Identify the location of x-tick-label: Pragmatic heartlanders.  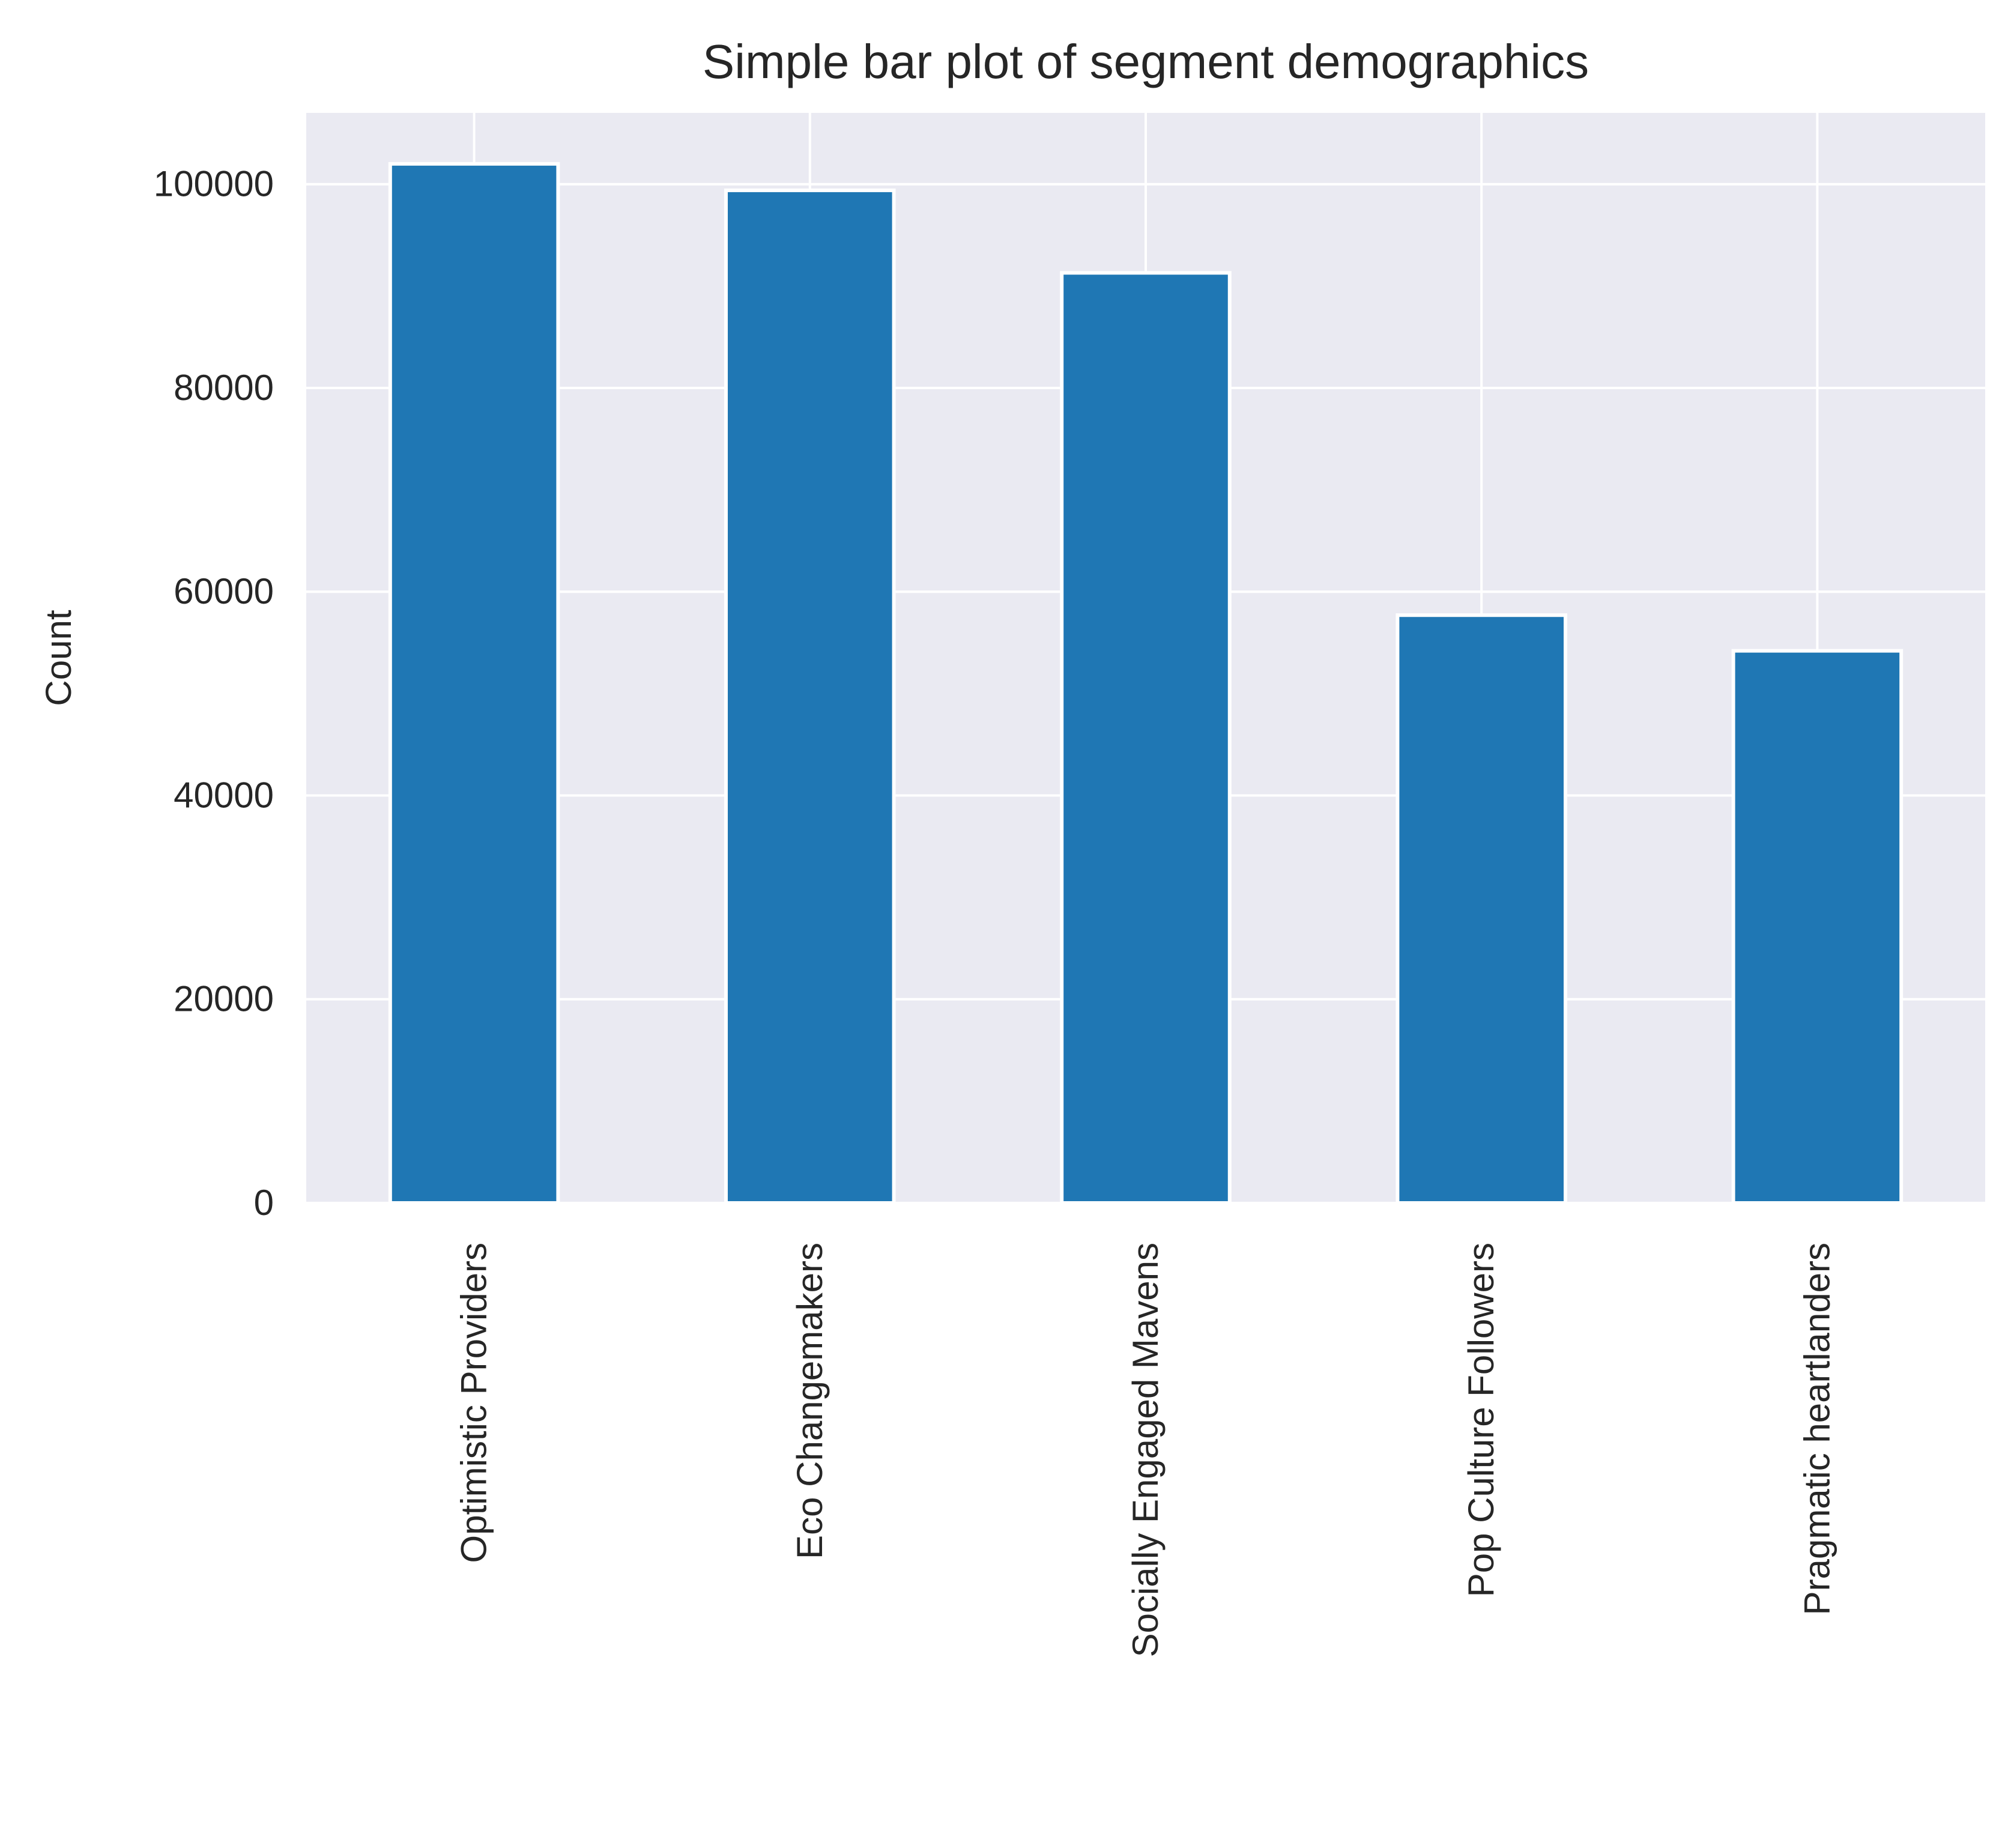
(1817, 1429).